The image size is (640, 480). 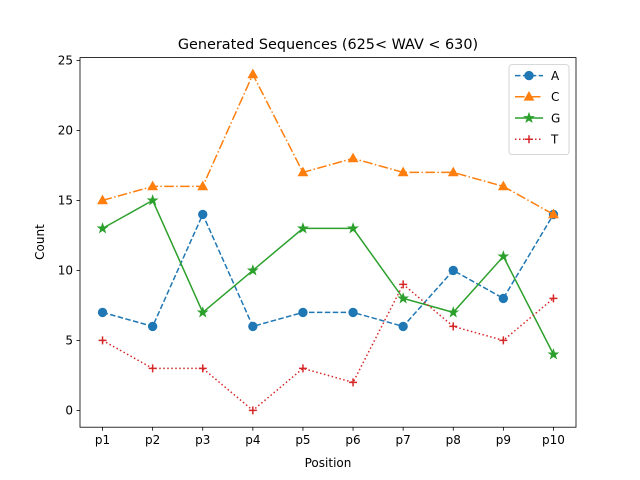 I want to click on x-tick-label: p3, so click(x=202, y=440).